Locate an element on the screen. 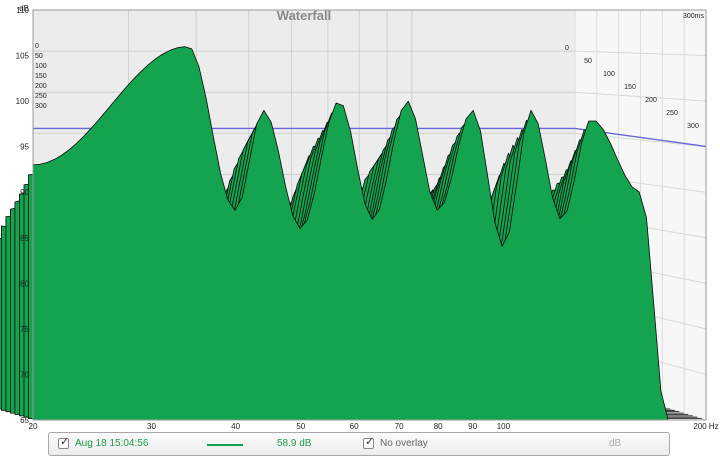 This screenshot has width=720, height=460. y-tick-label: 100 is located at coordinates (23, 101).